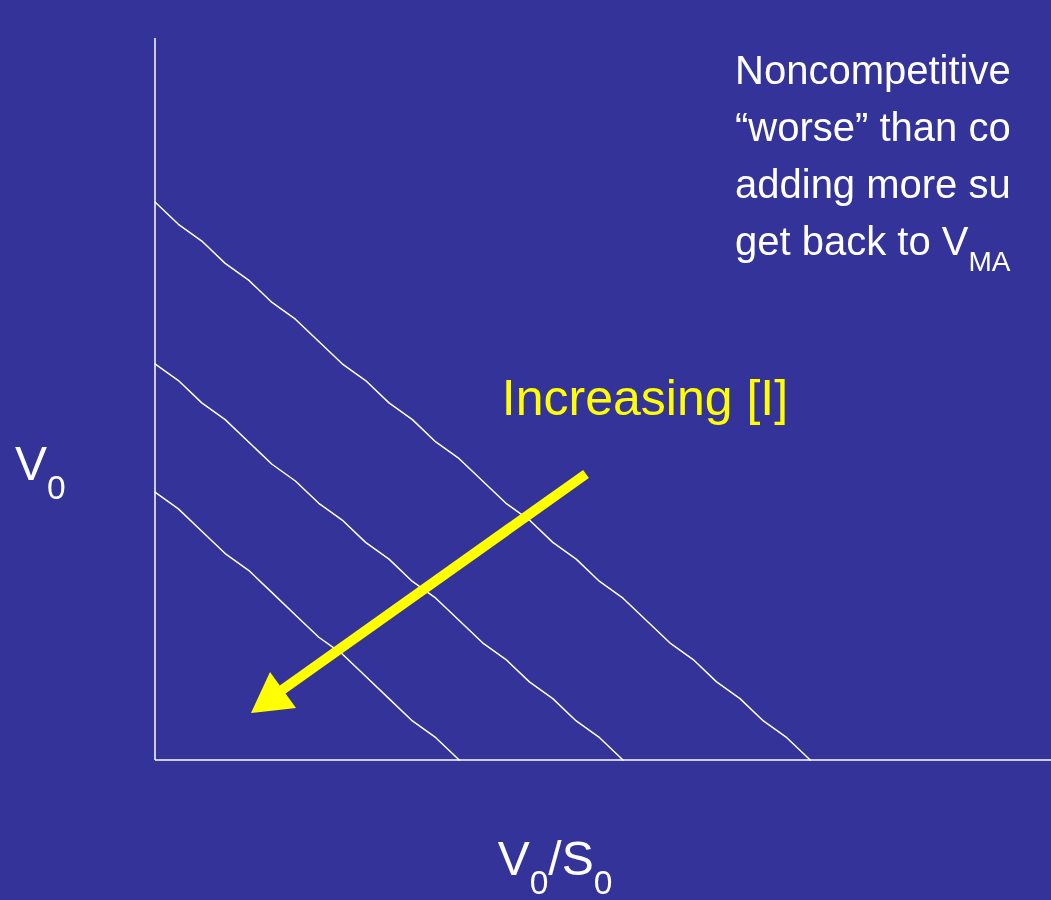 The width and height of the screenshot is (1051, 900). Describe the element at coordinates (40, 471) in the screenshot. I see `y-axis-title: V$_{0}$` at that location.